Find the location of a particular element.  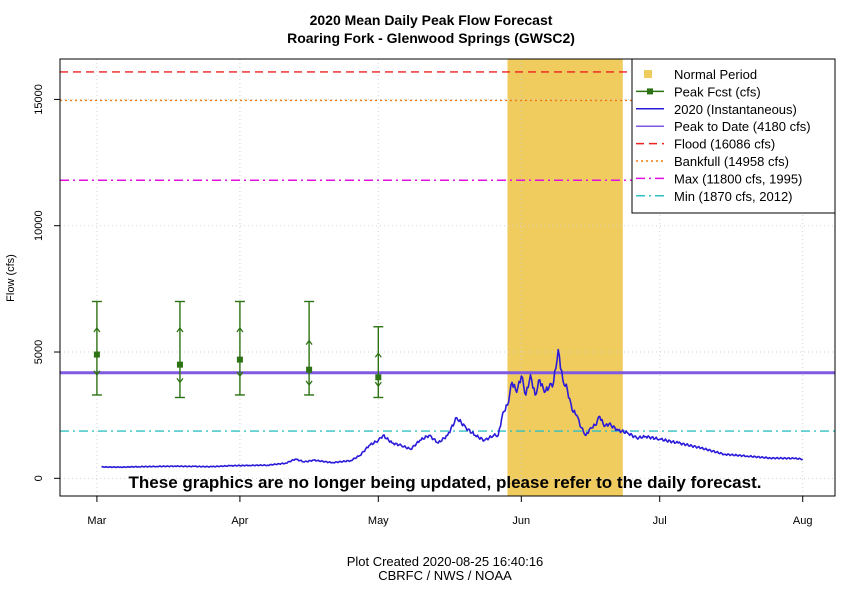

credit-text: CBRFC / NWS / NOAA is located at coordinates (445, 575).